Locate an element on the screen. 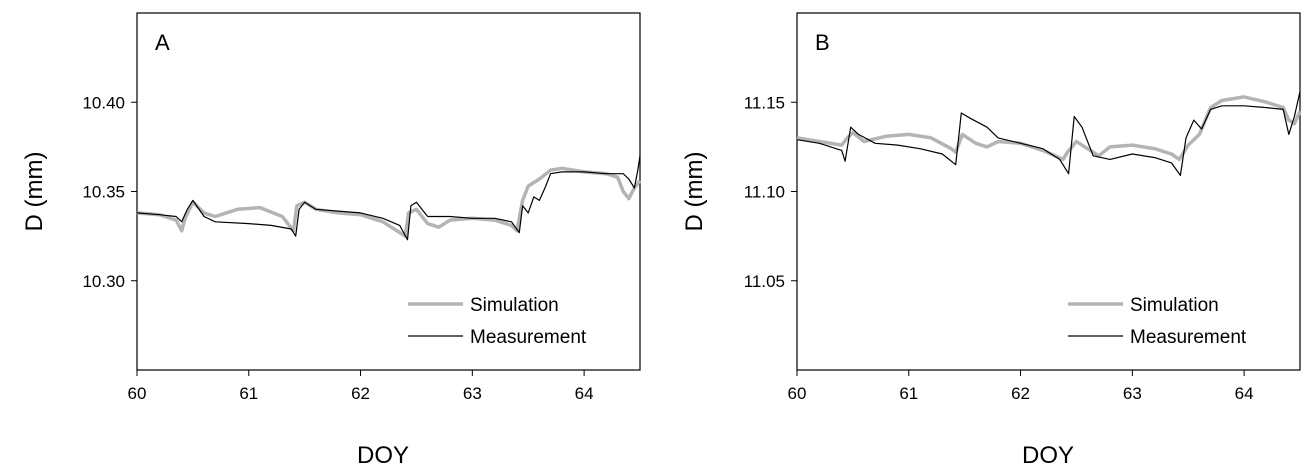 This screenshot has height=471, width=1305. panel-label: B is located at coordinates (822, 42).